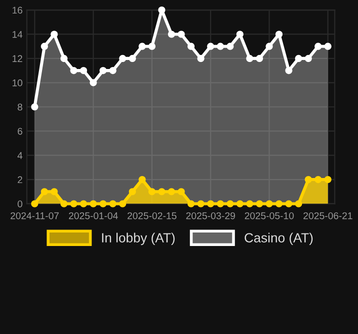 The width and height of the screenshot is (358, 334). Describe the element at coordinates (93, 216) in the screenshot. I see `x-tick-label: 2025-01-04` at that location.